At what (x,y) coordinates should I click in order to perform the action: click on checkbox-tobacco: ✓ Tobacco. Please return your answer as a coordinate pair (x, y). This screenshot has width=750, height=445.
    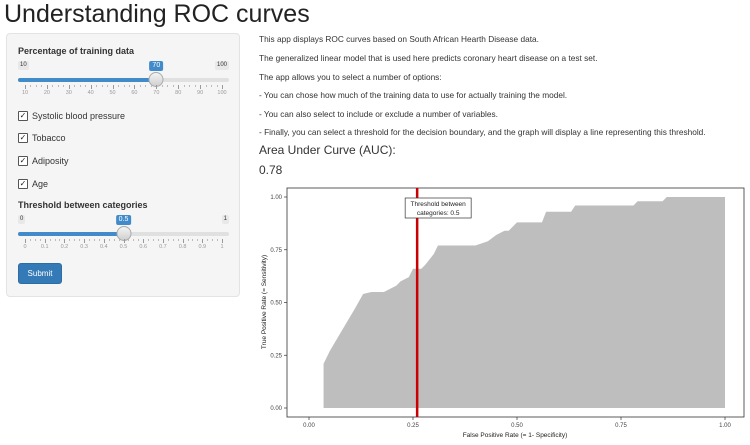
    Looking at the image, I should click on (42, 138).